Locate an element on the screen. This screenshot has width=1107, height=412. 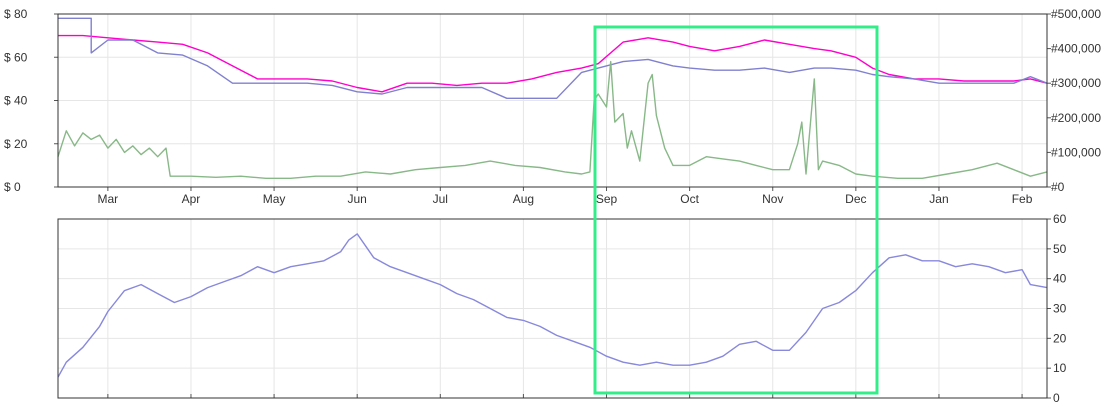
x-tick-label: Aug is located at coordinates (523, 199).